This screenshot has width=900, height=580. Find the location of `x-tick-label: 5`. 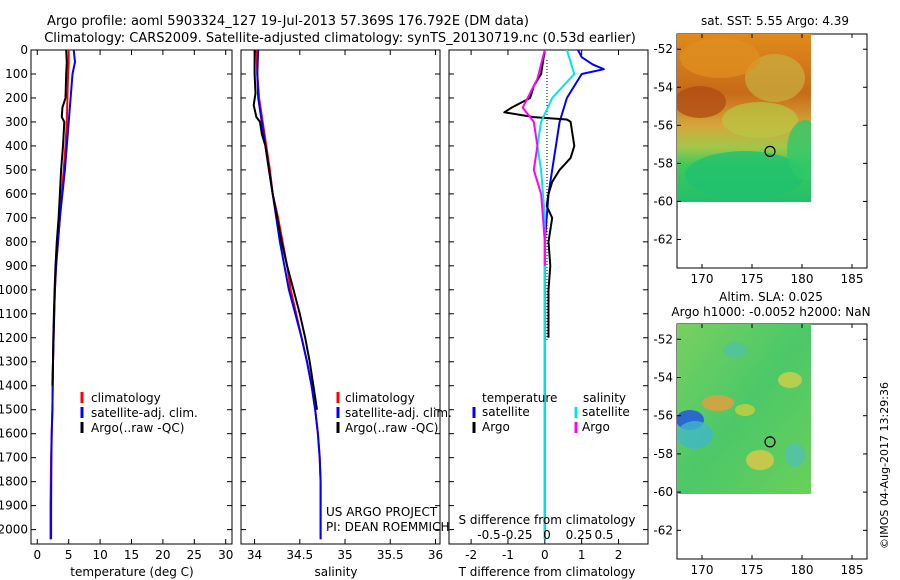

x-tick-label: 5 is located at coordinates (69, 555).